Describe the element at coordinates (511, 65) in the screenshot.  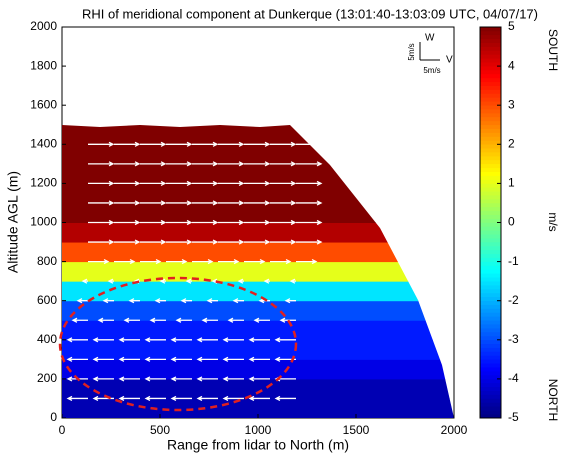
I see `colorbar-tick-label: 4` at that location.